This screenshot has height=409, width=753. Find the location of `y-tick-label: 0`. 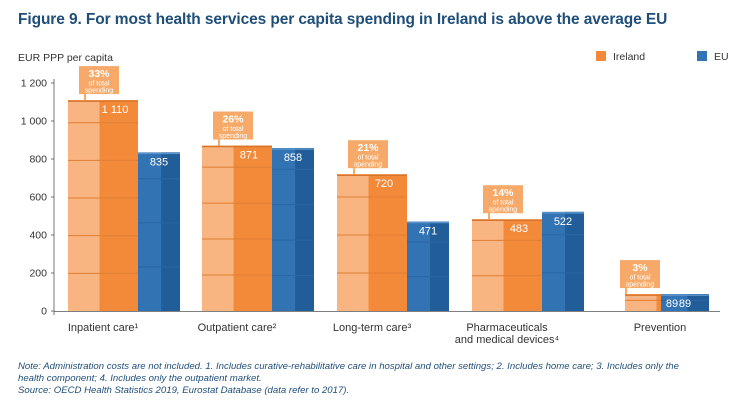

y-tick-label: 0 is located at coordinates (44, 312).